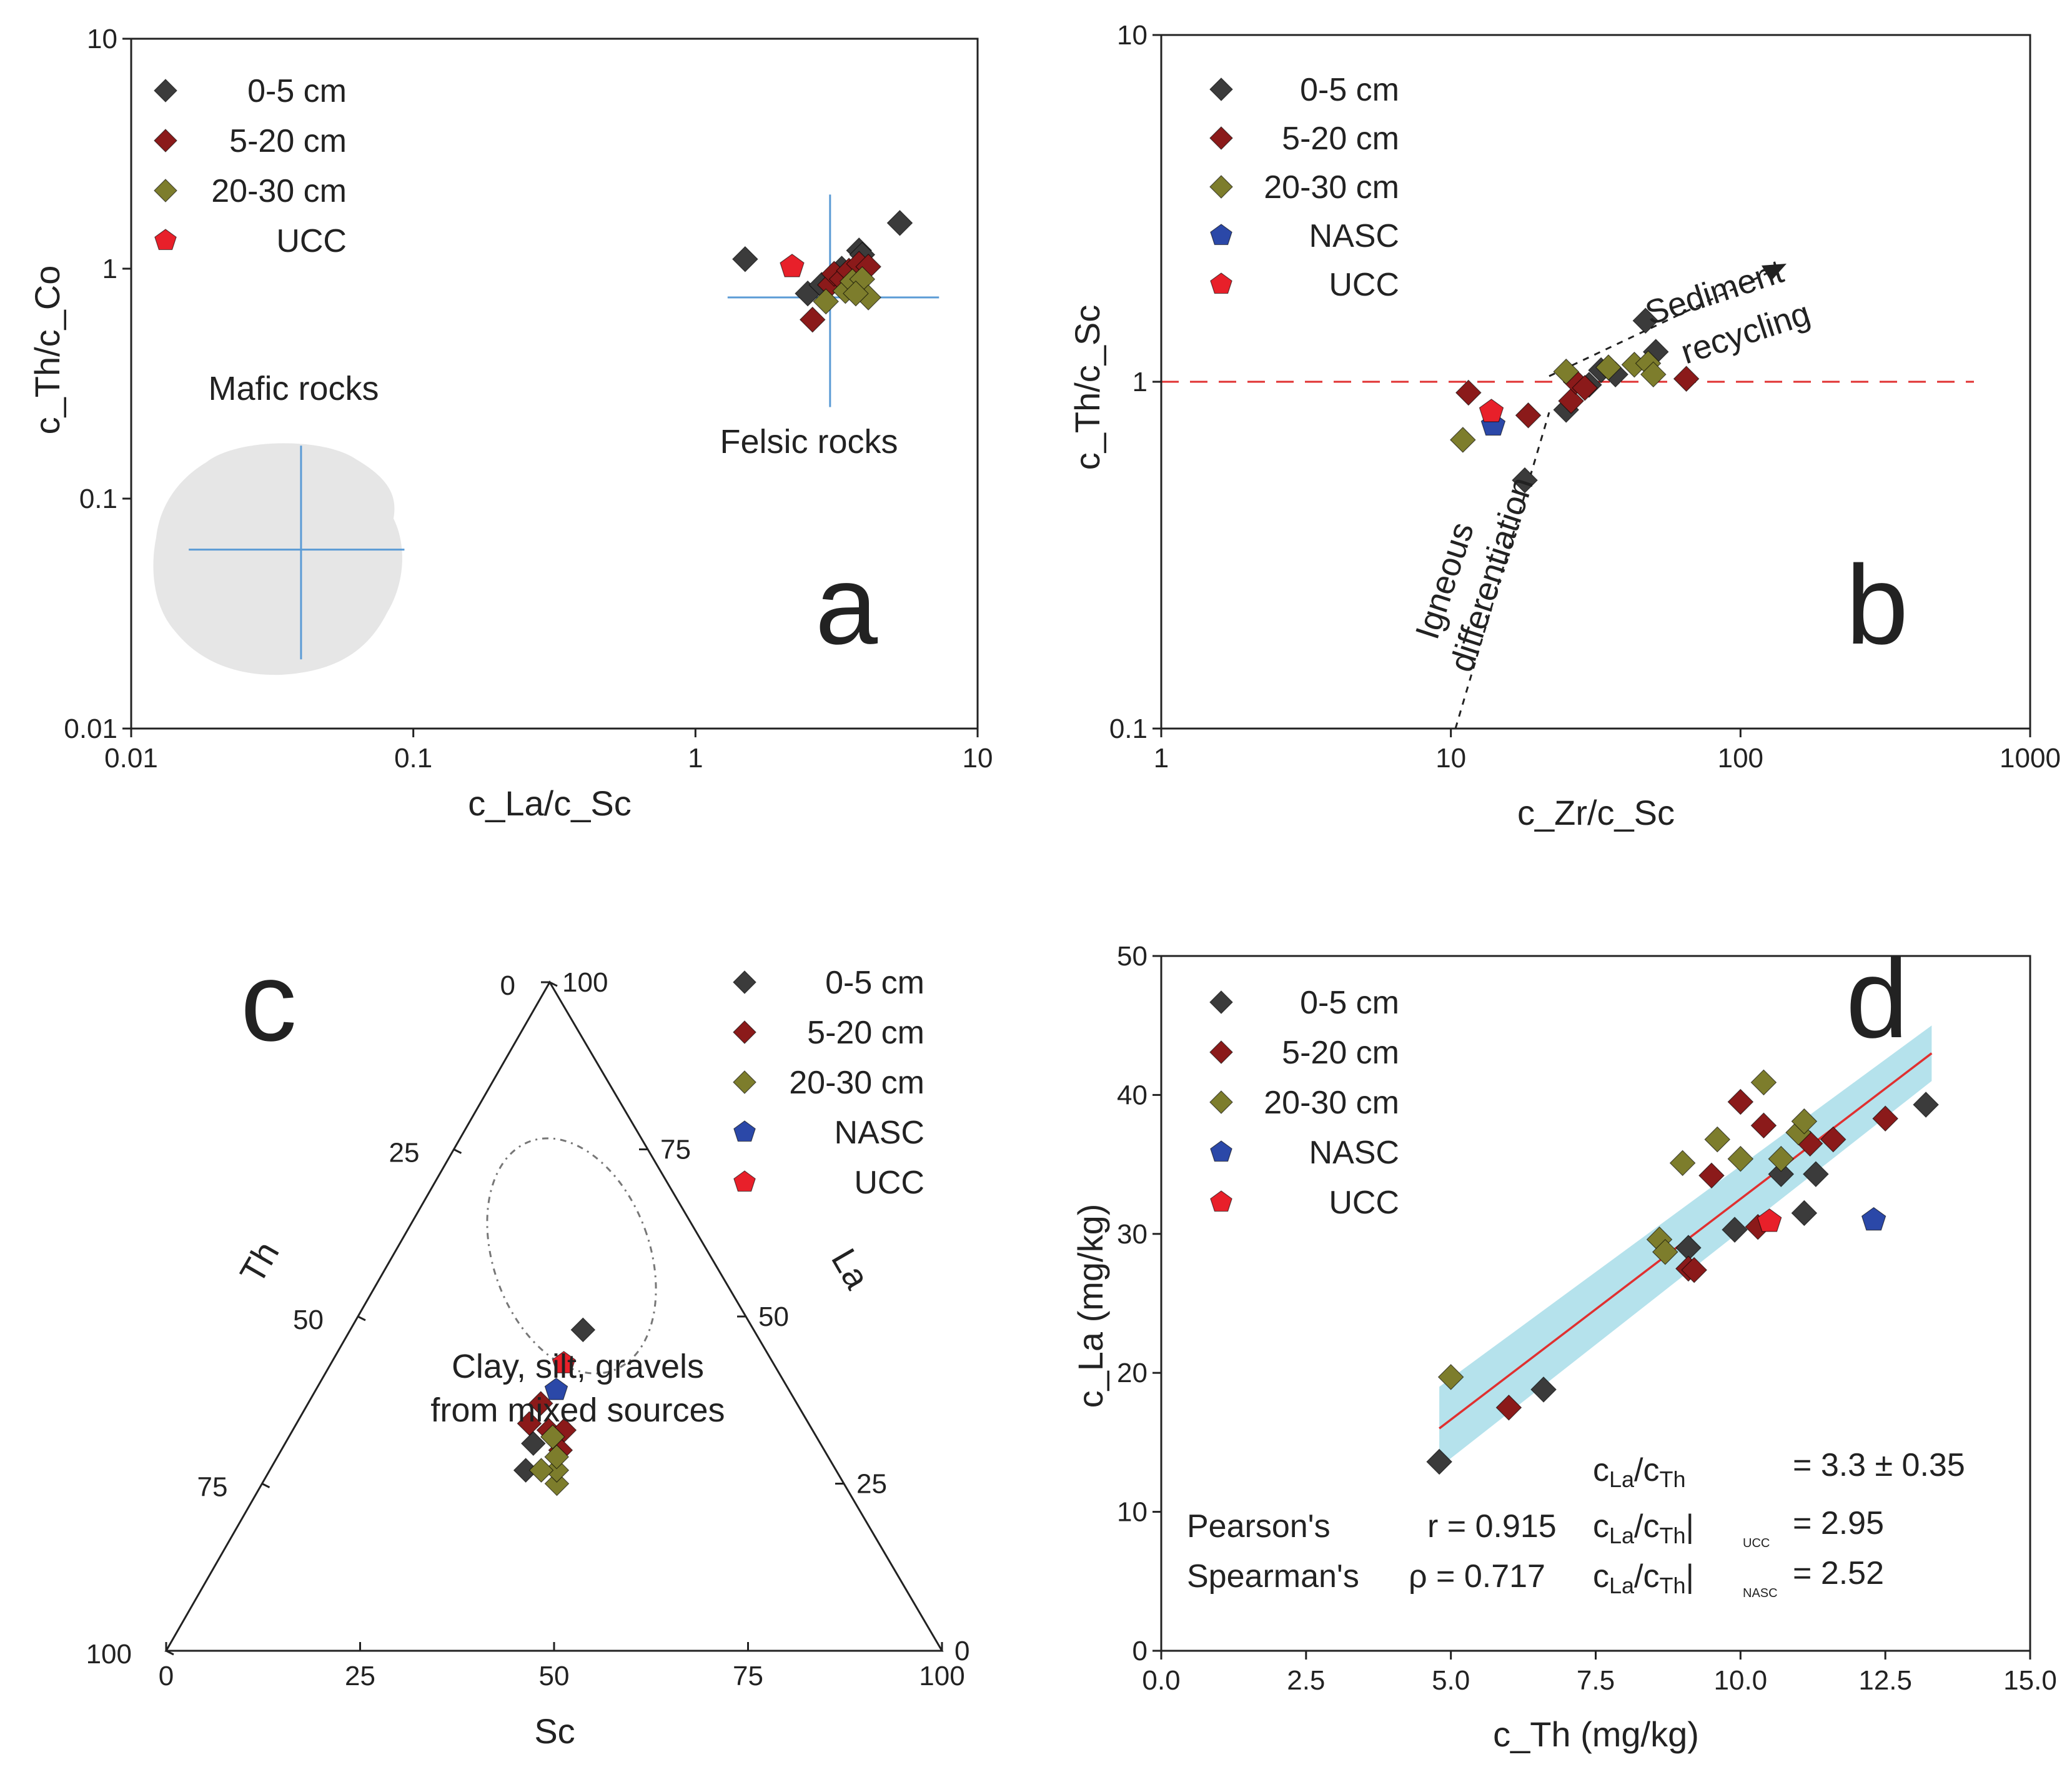  What do you see at coordinates (1774, 272) in the screenshot?
I see `sediment-recycling-arrowhead` at bounding box center [1774, 272].